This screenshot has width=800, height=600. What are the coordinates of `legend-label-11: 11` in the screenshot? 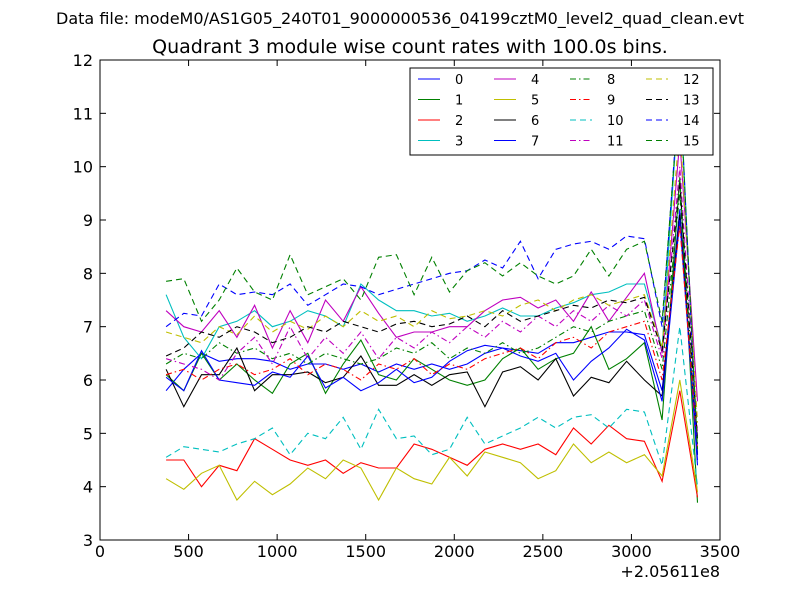 It's located at (615, 142).